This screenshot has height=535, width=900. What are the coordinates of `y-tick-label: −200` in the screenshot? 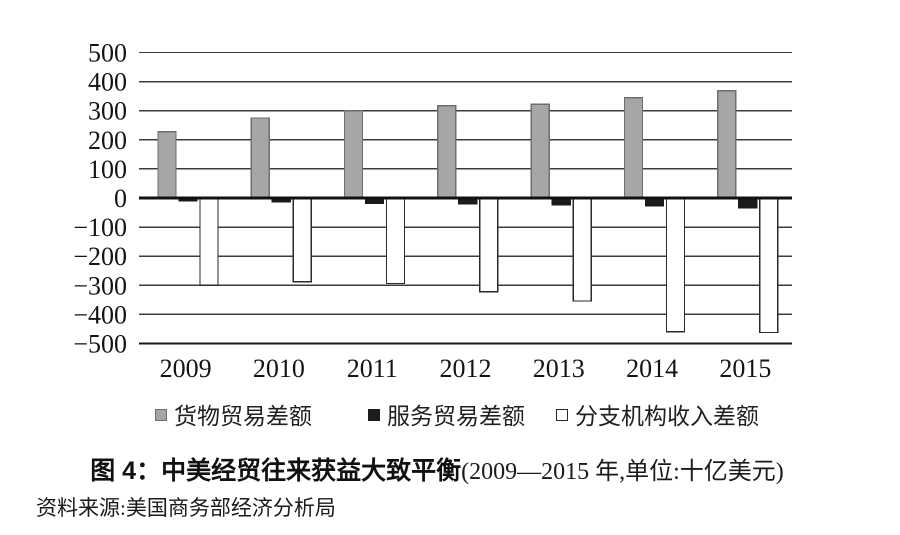 It's located at (100, 256).